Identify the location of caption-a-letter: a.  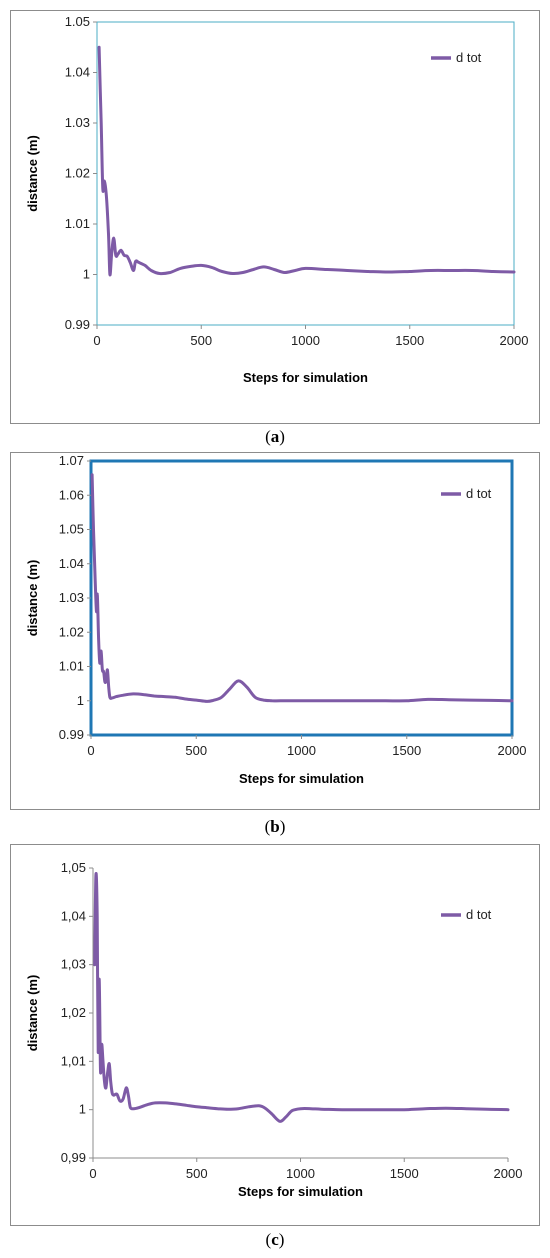
(275, 436).